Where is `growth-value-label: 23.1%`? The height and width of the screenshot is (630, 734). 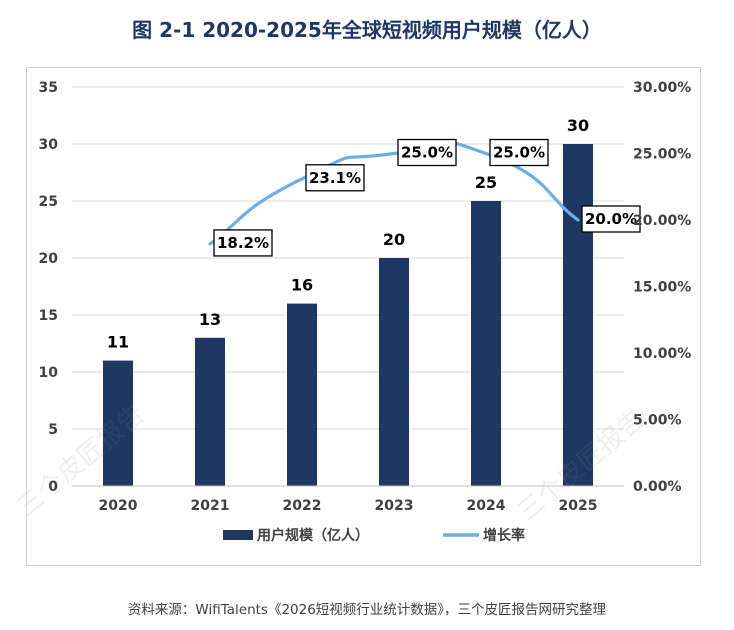 growth-value-label: 23.1% is located at coordinates (335, 178).